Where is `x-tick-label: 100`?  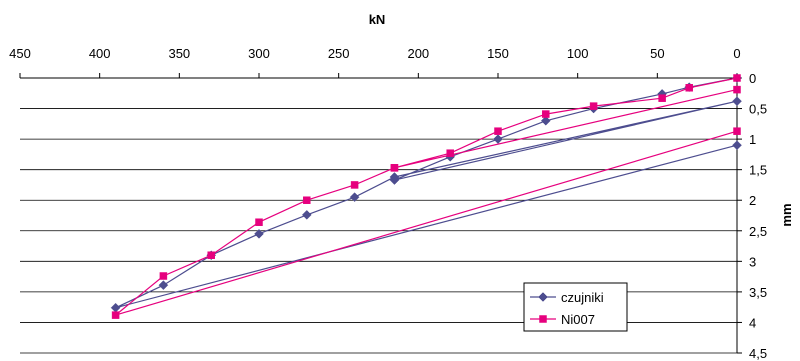
x-tick-label: 100 is located at coordinates (578, 53).